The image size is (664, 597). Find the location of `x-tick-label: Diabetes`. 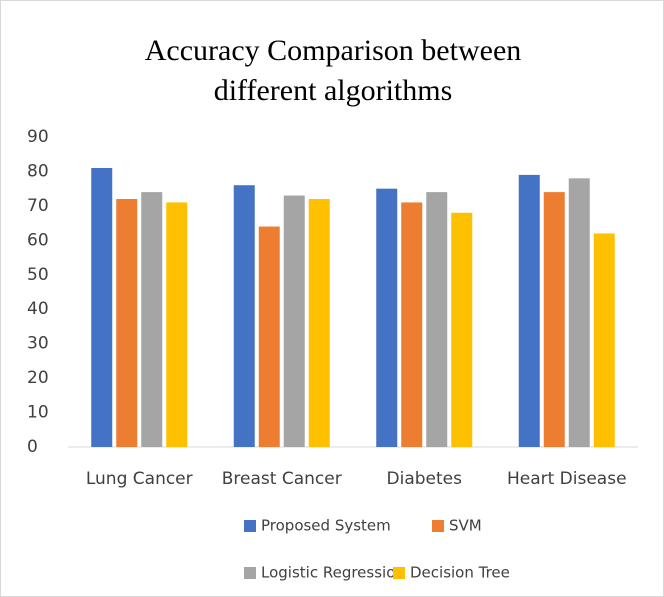

x-tick-label: Diabetes is located at coordinates (425, 479).